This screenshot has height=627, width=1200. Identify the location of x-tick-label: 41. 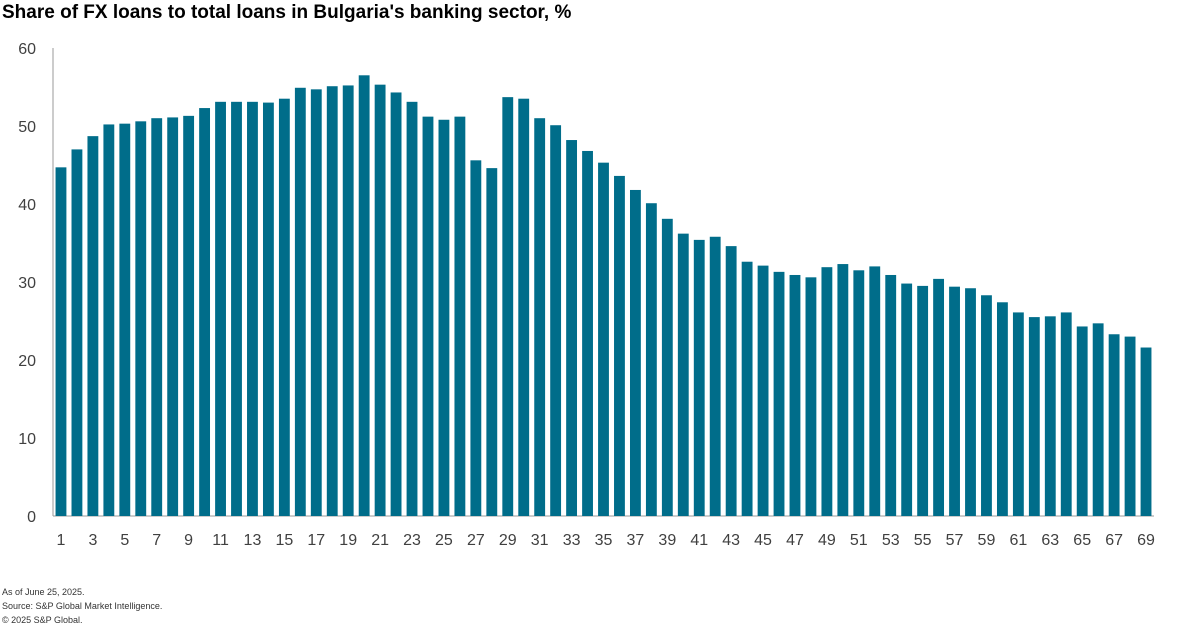
(699, 540).